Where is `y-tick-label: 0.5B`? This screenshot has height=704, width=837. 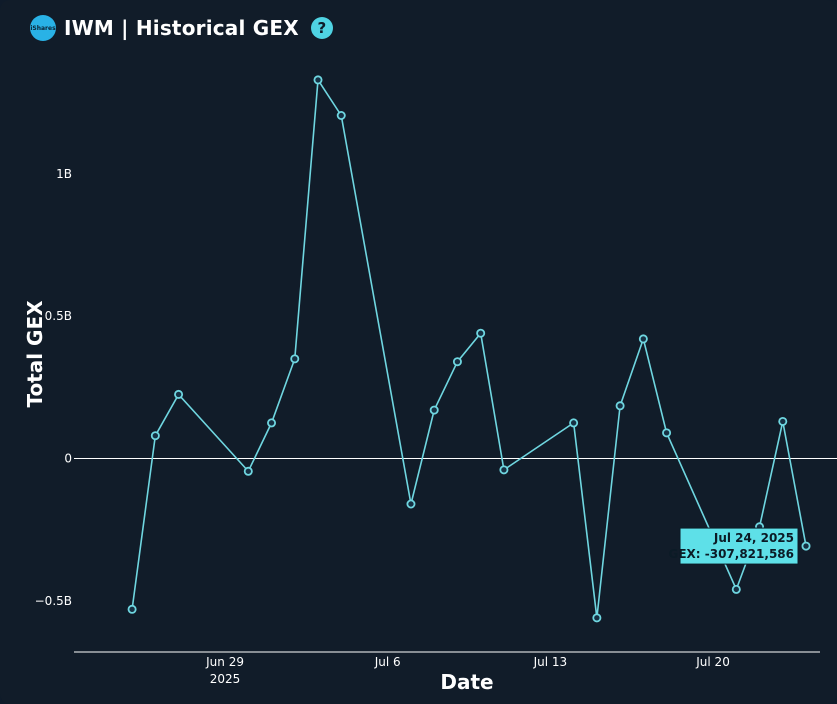 y-tick-label: 0.5B is located at coordinates (58, 316).